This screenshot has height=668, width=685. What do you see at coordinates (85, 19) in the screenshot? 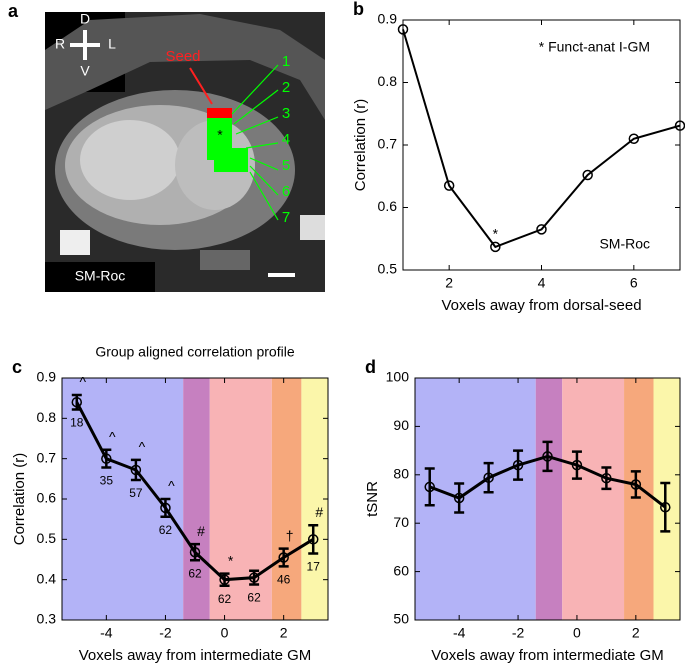
I see `orientation-label: D` at bounding box center [85, 19].